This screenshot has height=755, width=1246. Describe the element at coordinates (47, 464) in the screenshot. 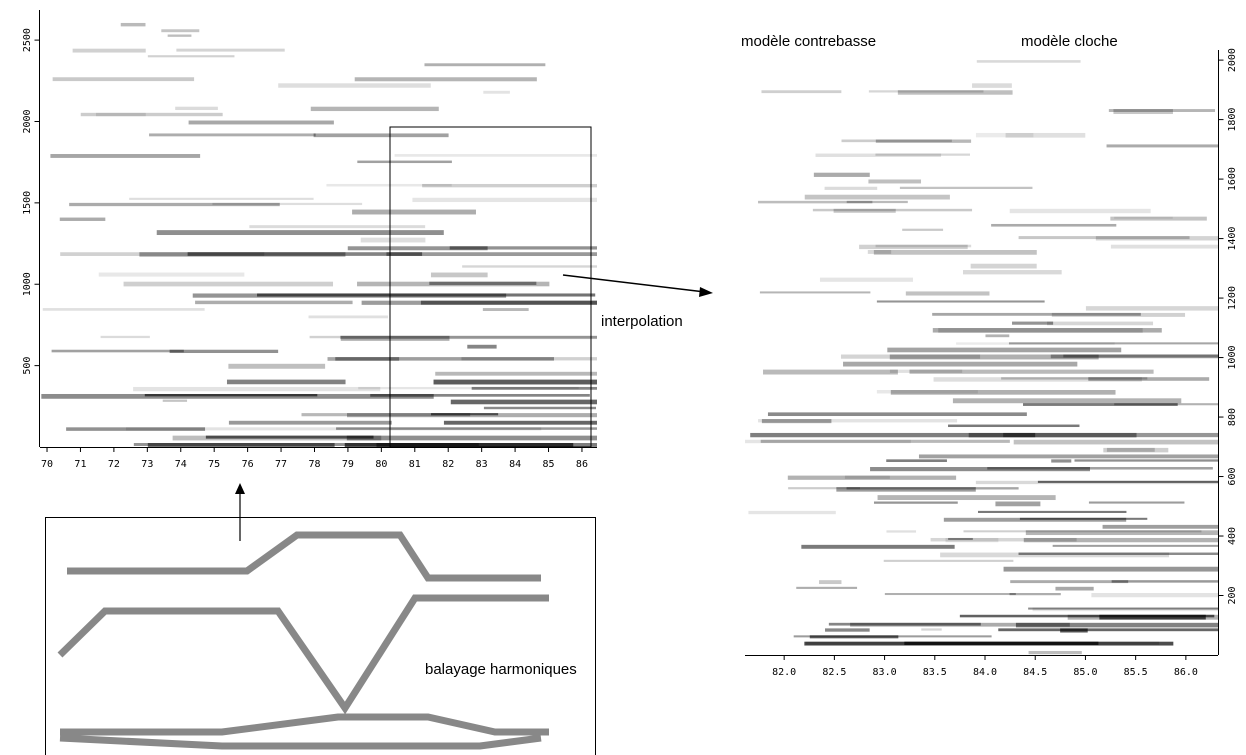

I see `x-tick-label: 70` at that location.